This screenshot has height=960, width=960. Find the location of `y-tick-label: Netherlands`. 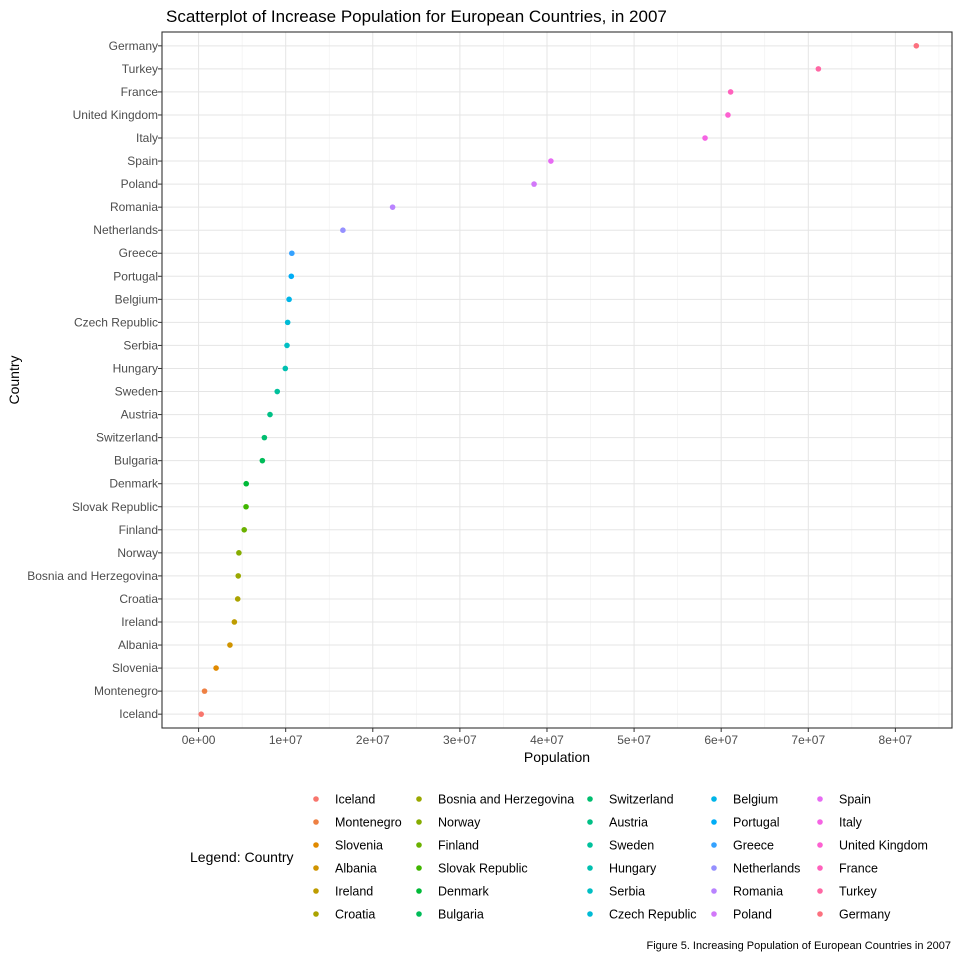

y-tick-label: Netherlands is located at coordinates (125, 230).